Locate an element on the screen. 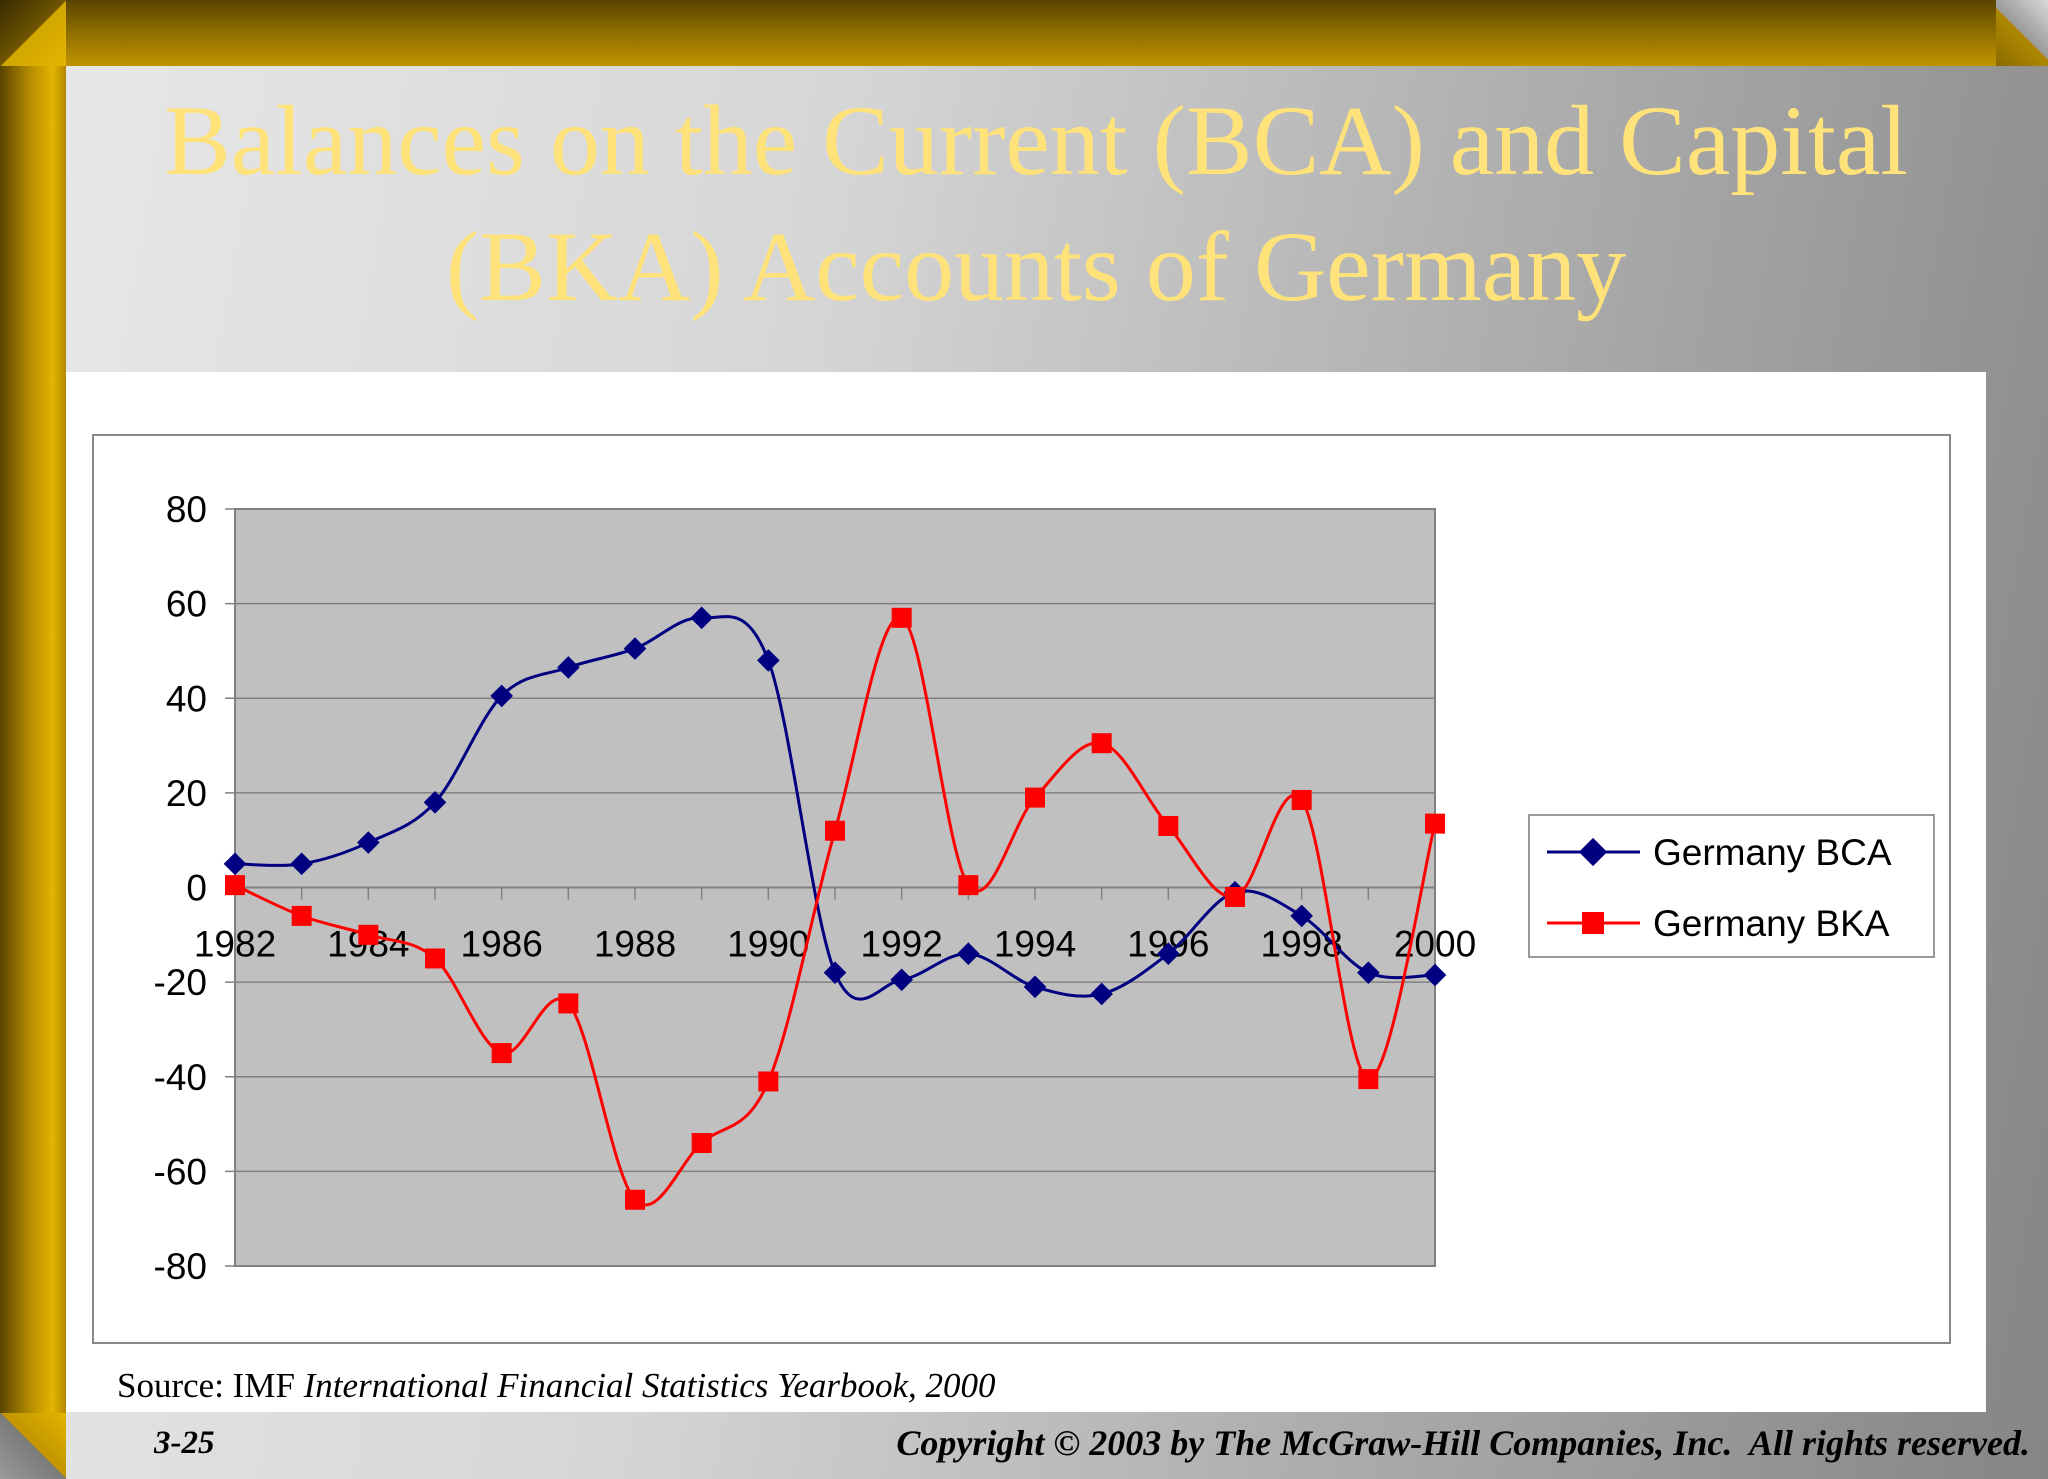  bka-point-1983 is located at coordinates (301, 915).